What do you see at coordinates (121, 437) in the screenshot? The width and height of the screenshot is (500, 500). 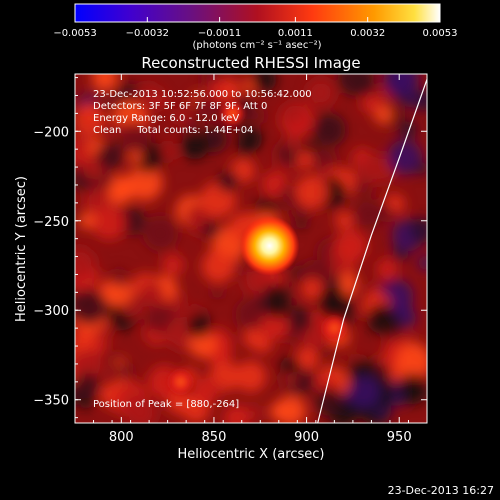 I see `x-tick-label: 800` at bounding box center [121, 437].